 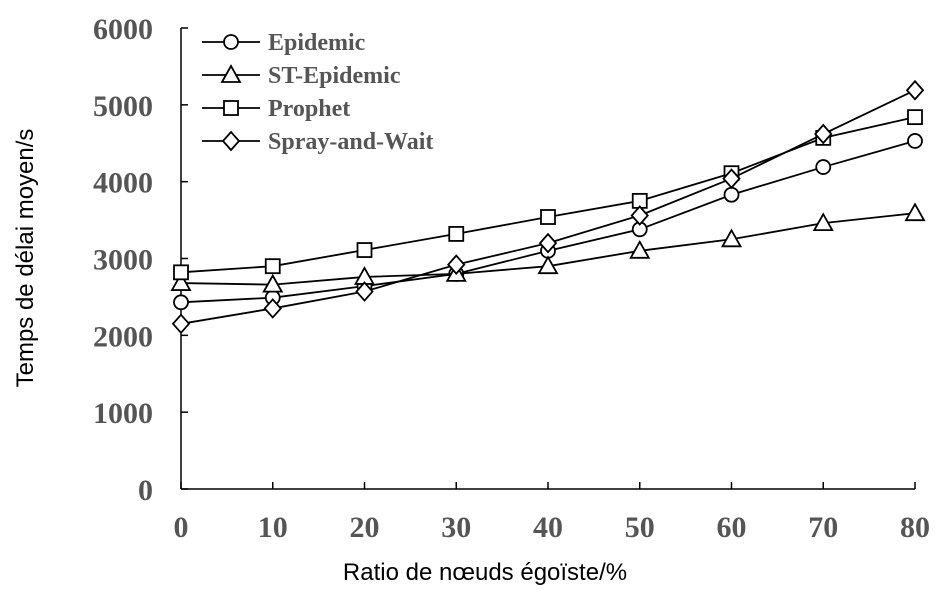 What do you see at coordinates (181, 527) in the screenshot?
I see `x-tick-label: 0` at bounding box center [181, 527].